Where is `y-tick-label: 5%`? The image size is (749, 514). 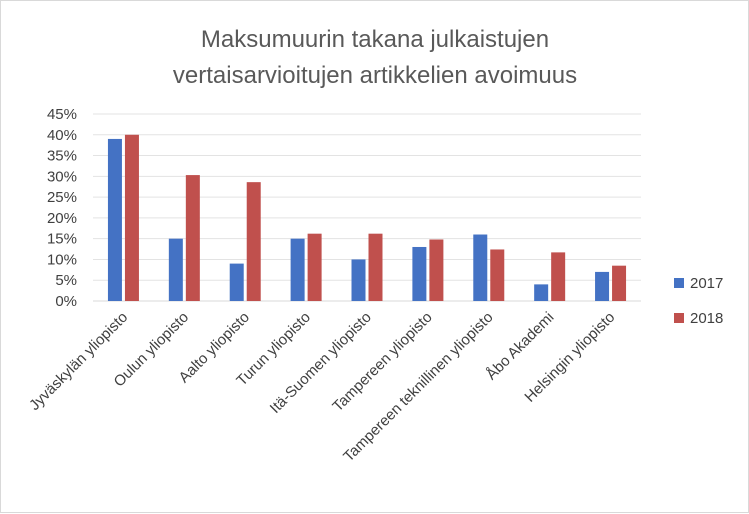
y-tick-label: 5% is located at coordinates (66, 280).